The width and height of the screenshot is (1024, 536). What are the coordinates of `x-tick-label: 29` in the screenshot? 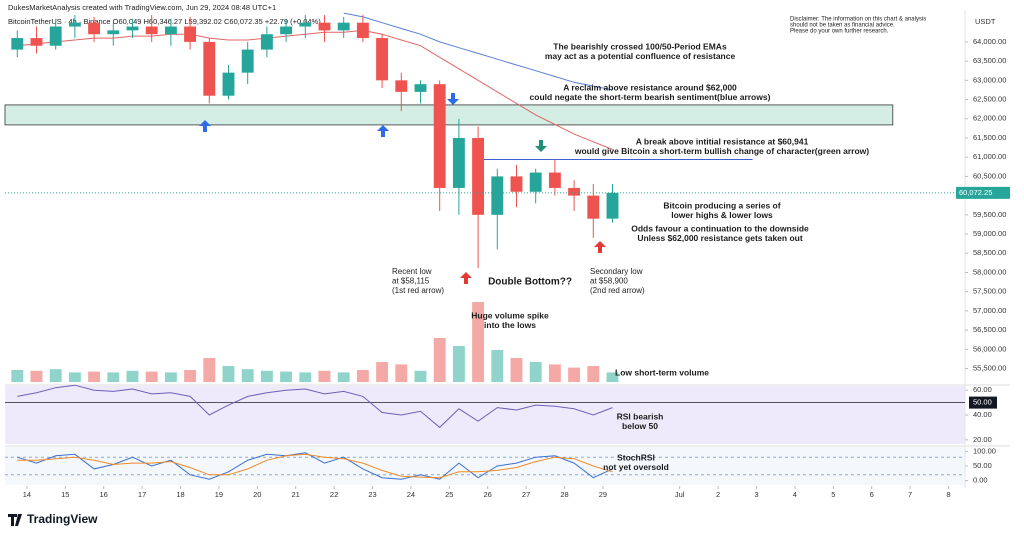 It's located at (603, 494).